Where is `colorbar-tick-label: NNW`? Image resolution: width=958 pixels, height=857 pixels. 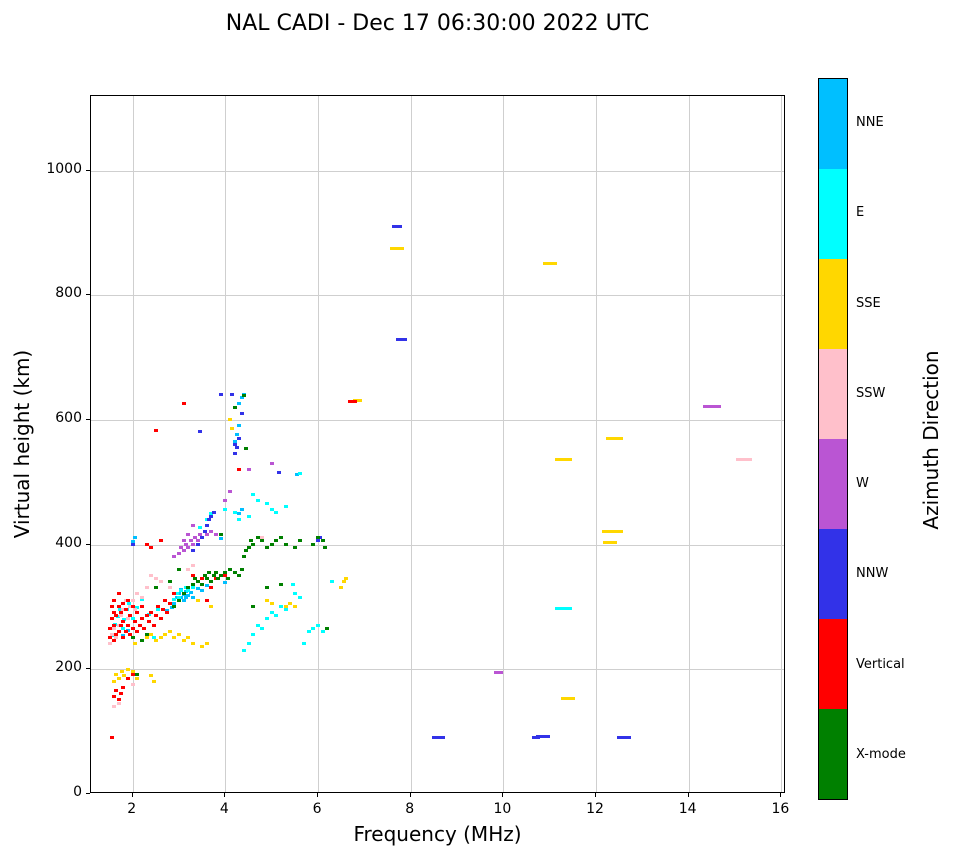
colorbar-tick-label: NNW is located at coordinates (872, 574).